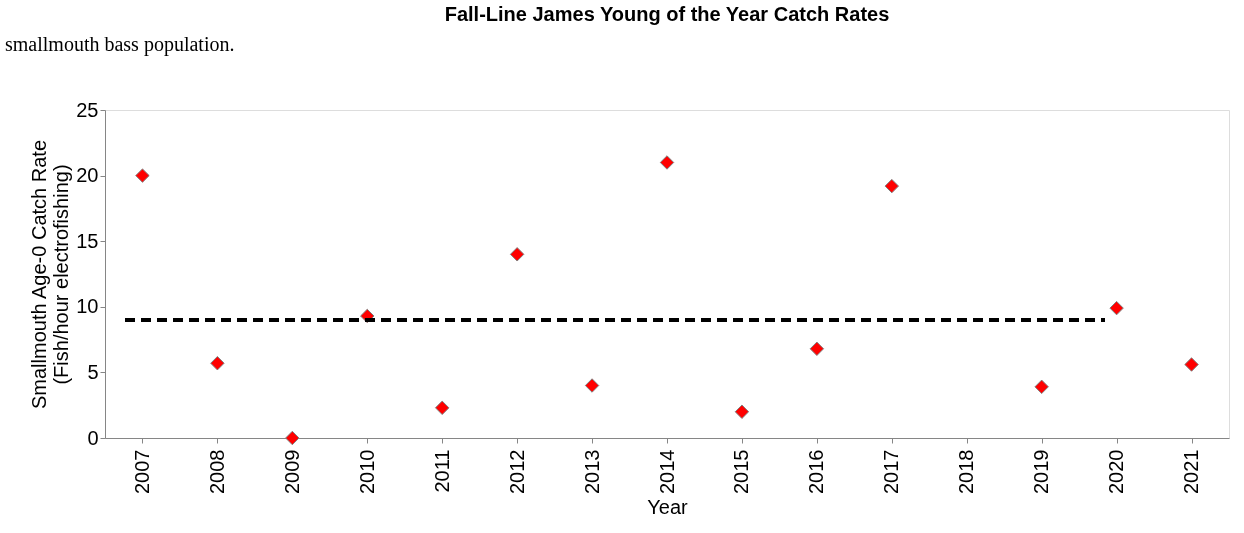 The width and height of the screenshot is (1244, 533). Describe the element at coordinates (93, 437) in the screenshot. I see `y-tick-label: 0` at that location.